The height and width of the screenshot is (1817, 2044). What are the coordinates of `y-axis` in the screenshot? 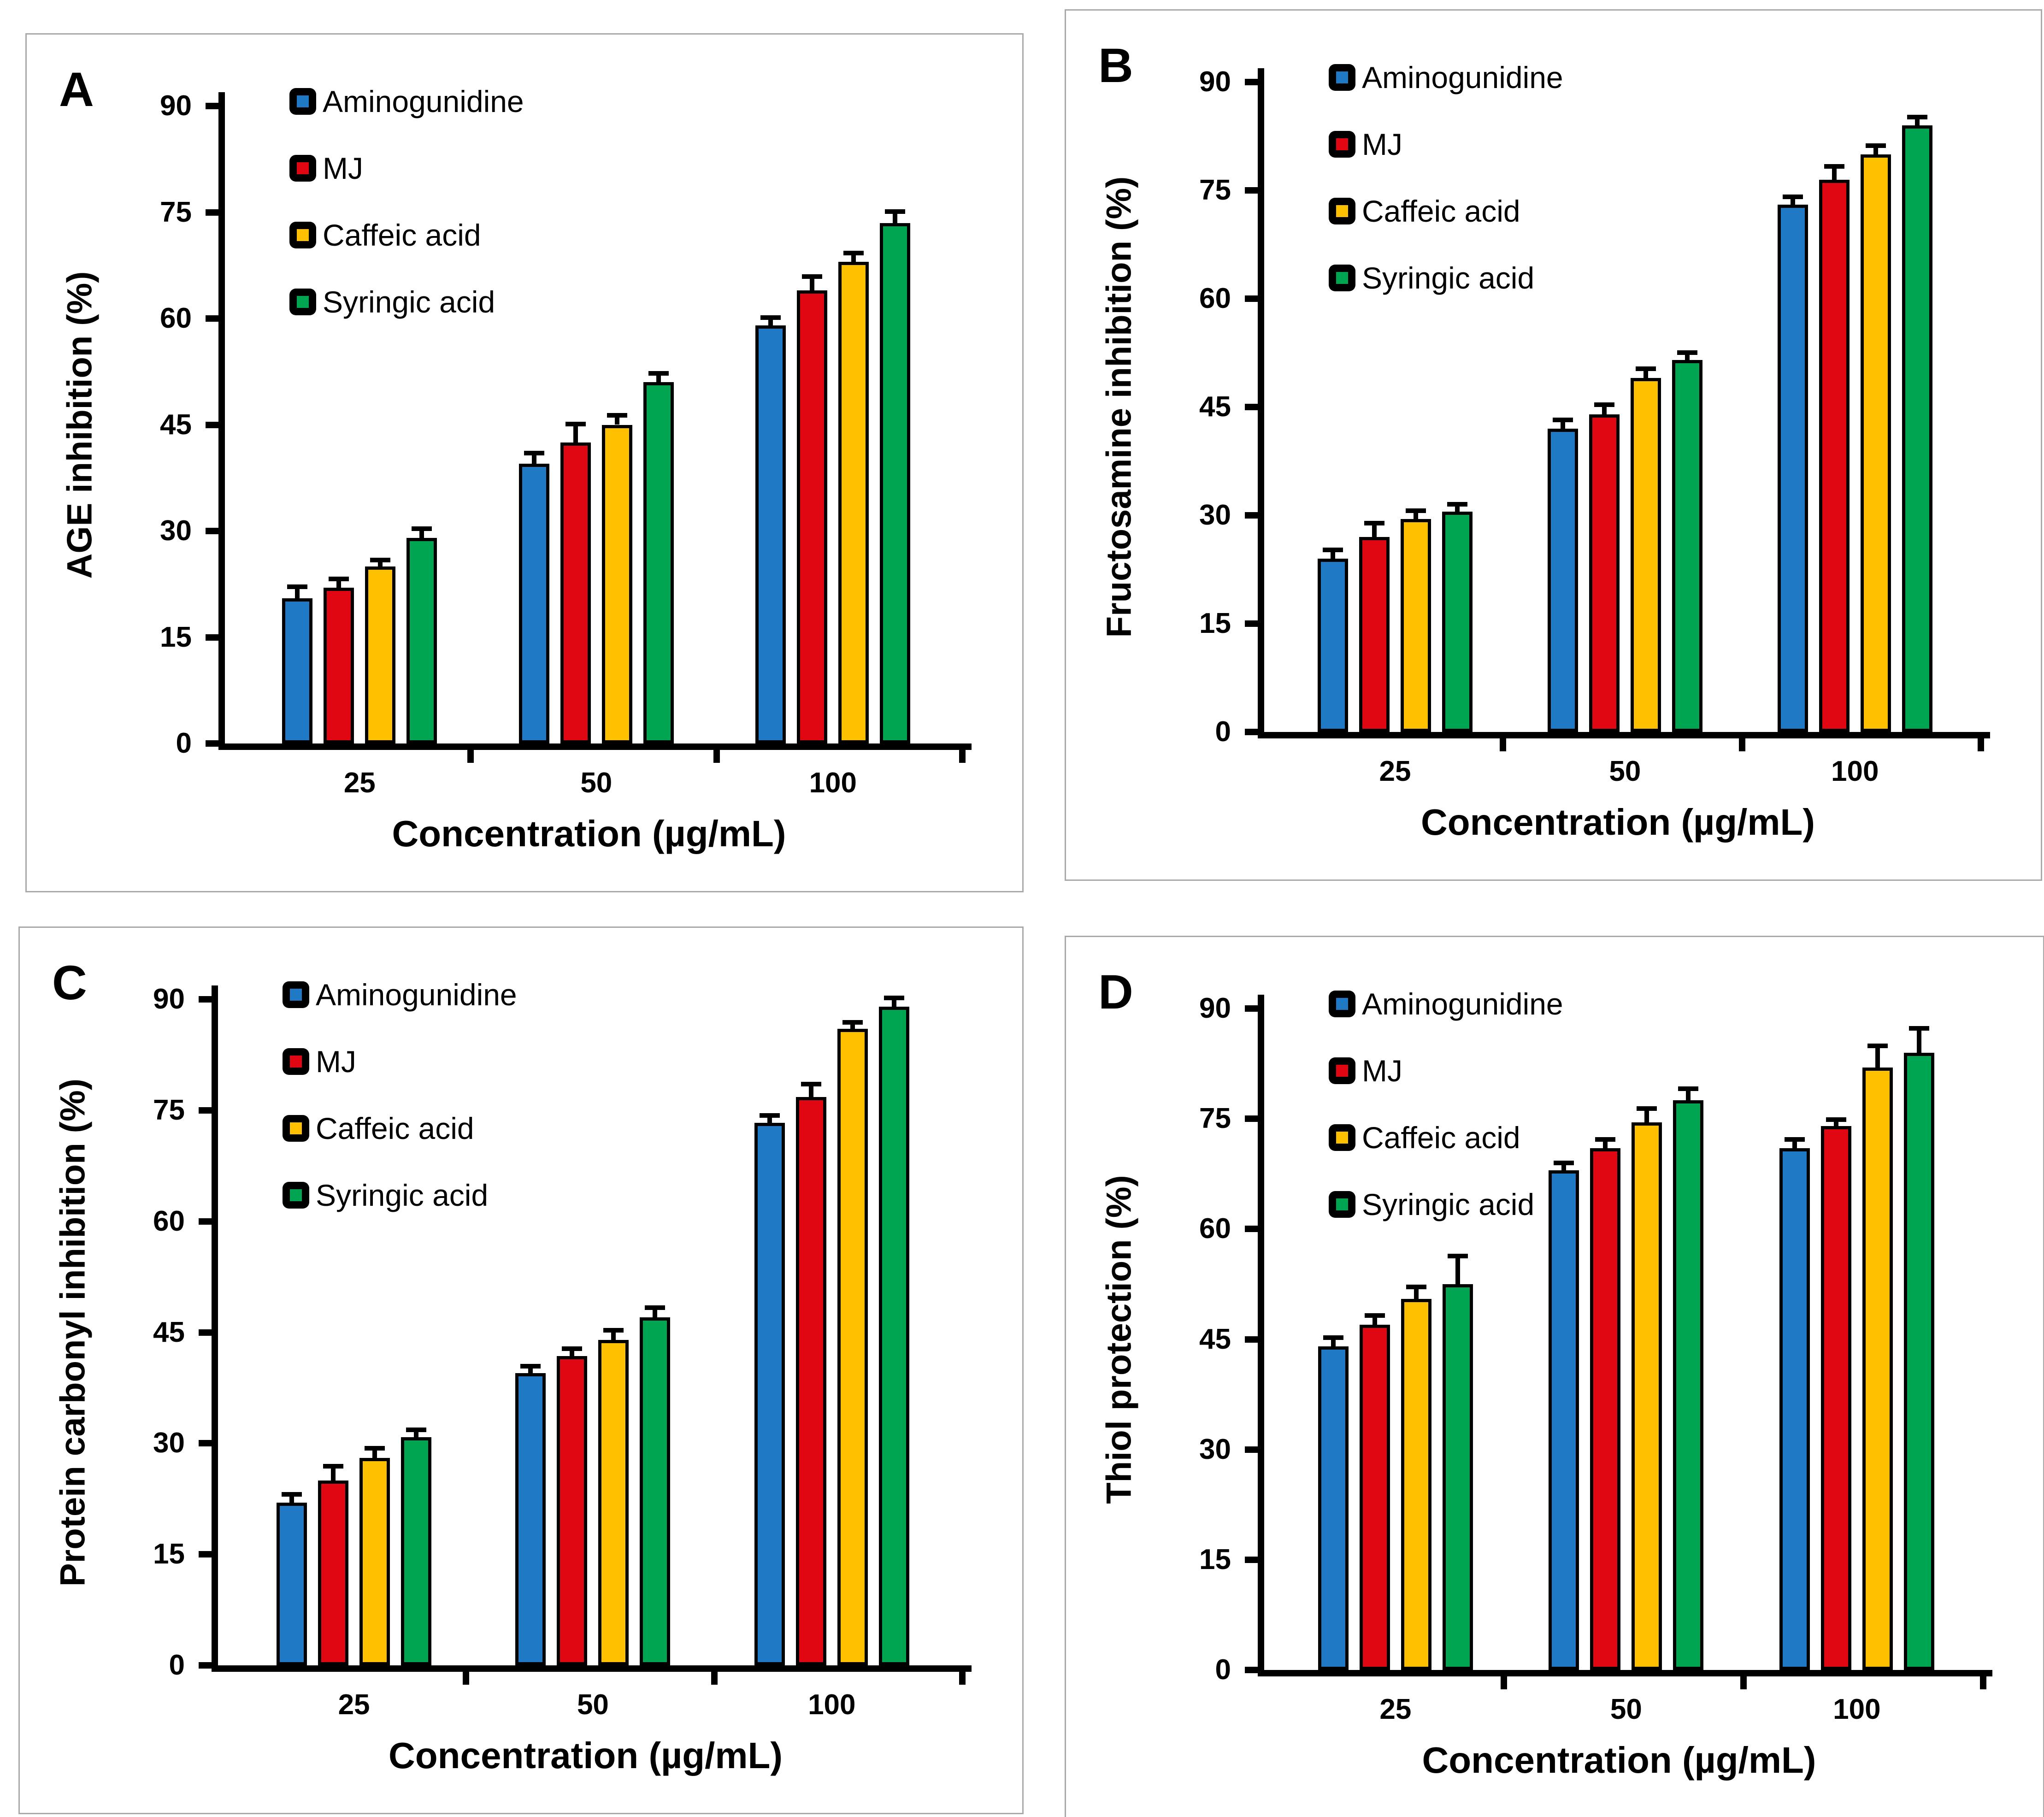 It's located at (1261, 403).